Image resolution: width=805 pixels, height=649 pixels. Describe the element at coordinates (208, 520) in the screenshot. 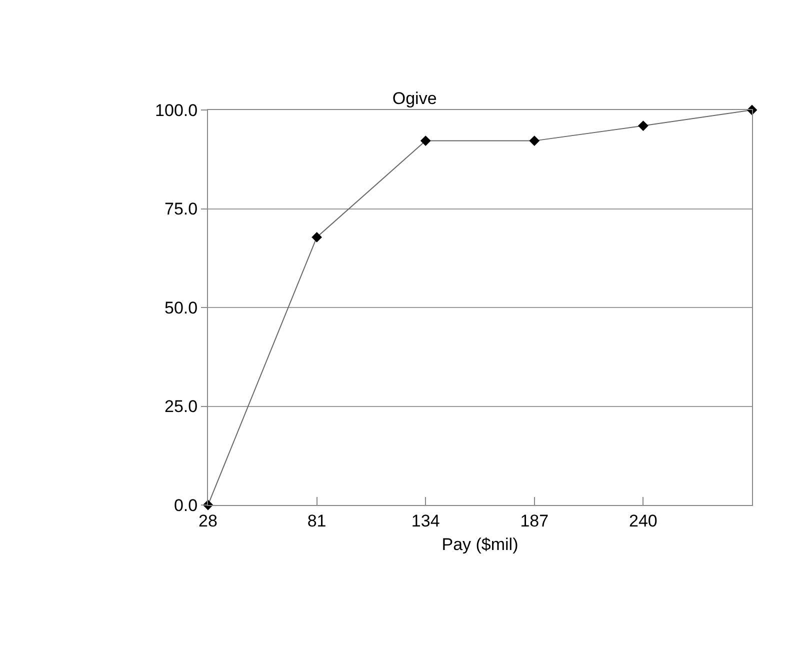

I see `x-tick-label: 28` at that location.